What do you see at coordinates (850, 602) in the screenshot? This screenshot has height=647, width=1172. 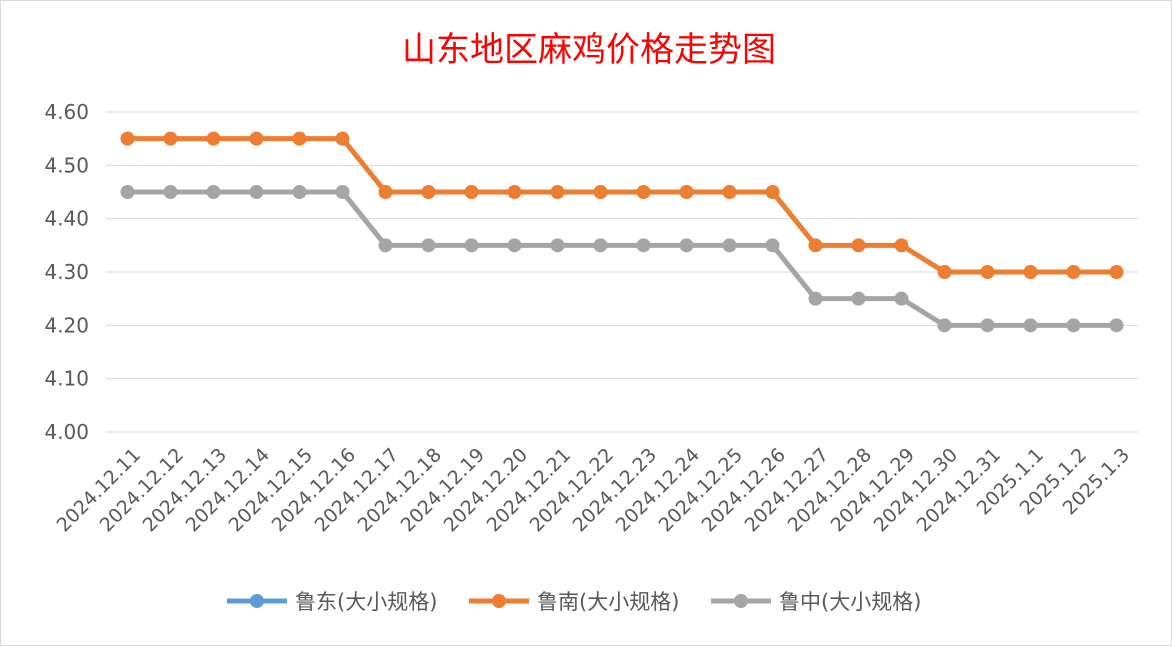 I see `legend-label: 鲁中(大小规格)` at bounding box center [850, 602].